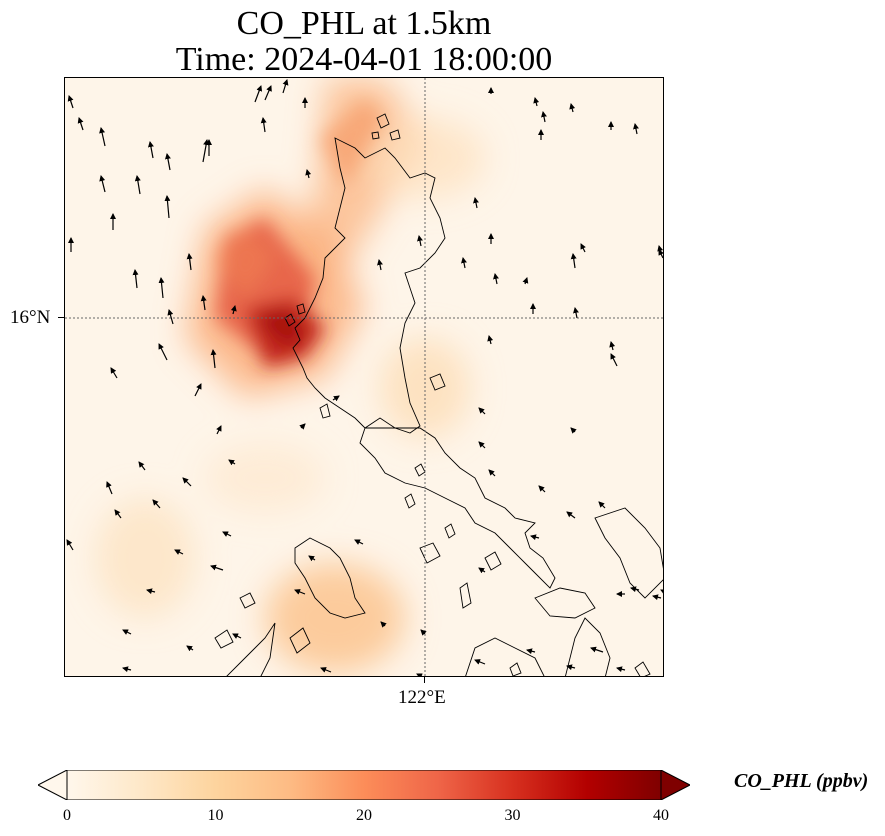 The width and height of the screenshot is (885, 836). What do you see at coordinates (61, 317) in the screenshot?
I see `ytick-mark` at bounding box center [61, 317].